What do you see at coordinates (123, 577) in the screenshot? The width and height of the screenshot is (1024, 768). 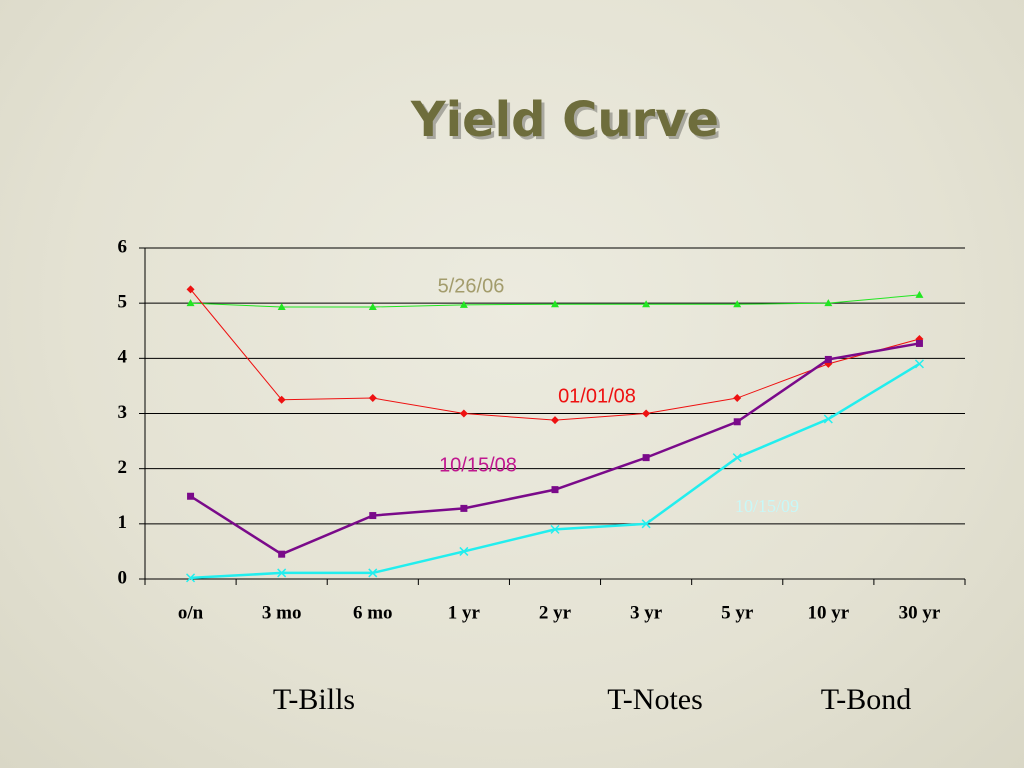 I see `y-tick-label: 0` at bounding box center [123, 577].